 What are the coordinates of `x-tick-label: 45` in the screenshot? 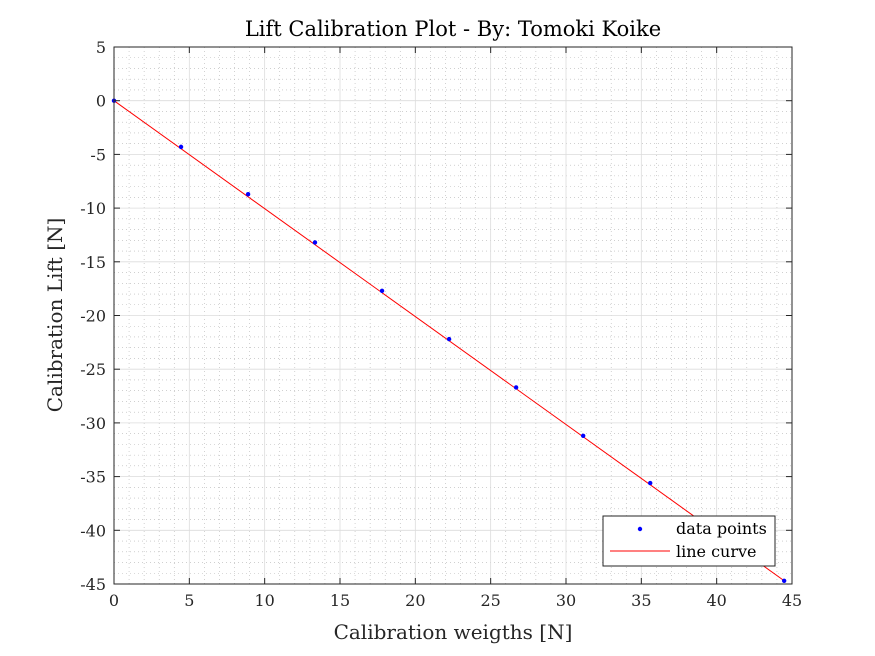 It's located at (792, 600).